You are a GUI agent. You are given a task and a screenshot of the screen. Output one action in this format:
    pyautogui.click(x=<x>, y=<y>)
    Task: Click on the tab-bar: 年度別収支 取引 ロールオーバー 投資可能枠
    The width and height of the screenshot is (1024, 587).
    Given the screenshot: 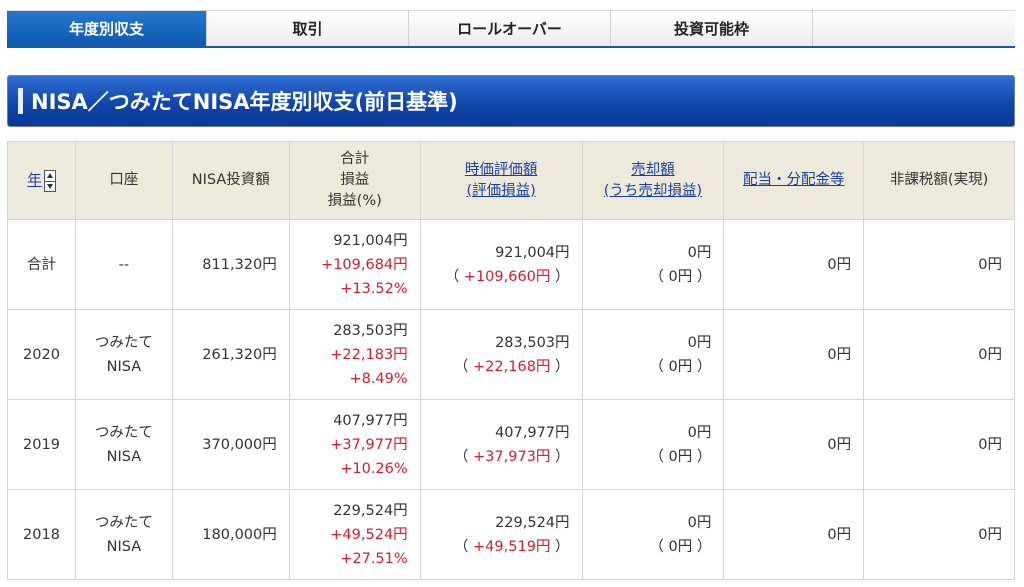 What is the action you would take?
    pyautogui.click(x=511, y=29)
    